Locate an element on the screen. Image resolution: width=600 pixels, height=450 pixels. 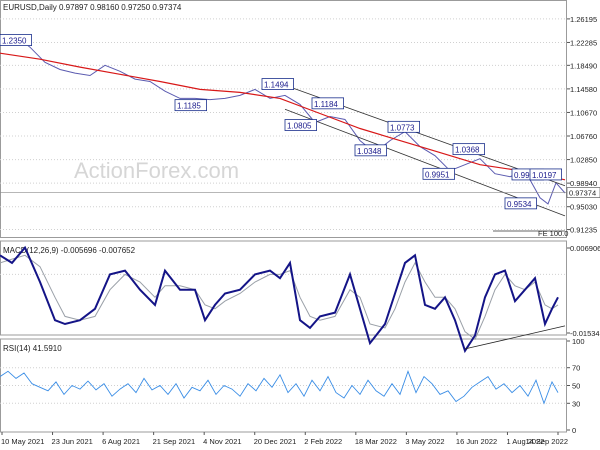
price-tick-label: 1.14580 is located at coordinates (583, 89).